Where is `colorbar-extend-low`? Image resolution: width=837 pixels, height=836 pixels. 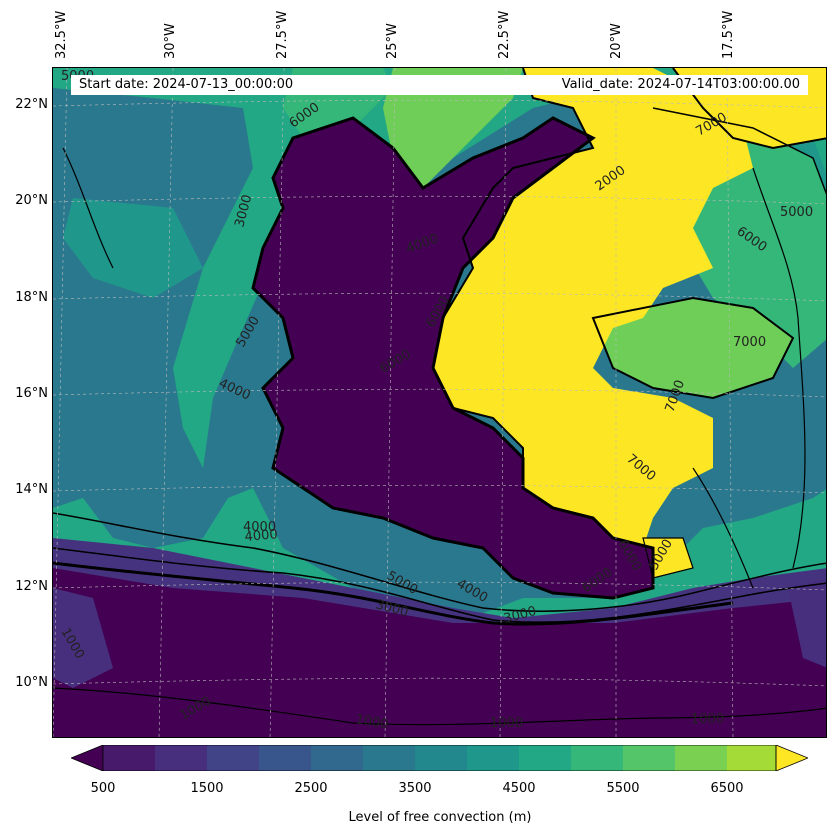 colorbar-extend-low is located at coordinates (86, 758).